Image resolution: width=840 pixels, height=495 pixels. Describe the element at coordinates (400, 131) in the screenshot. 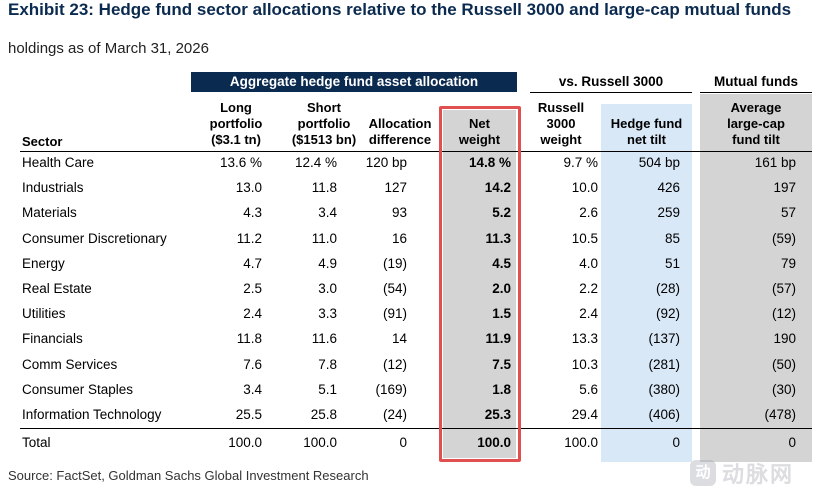

I see `header-allocation-difference: Allocation difference` at that location.